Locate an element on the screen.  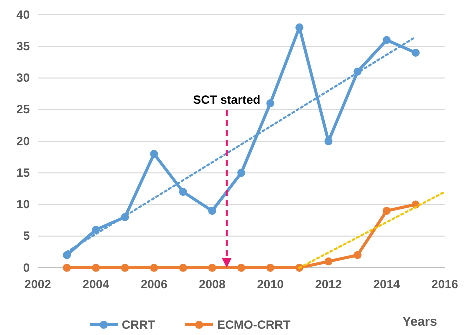
y-tick-label: 40 is located at coordinates (23, 15).